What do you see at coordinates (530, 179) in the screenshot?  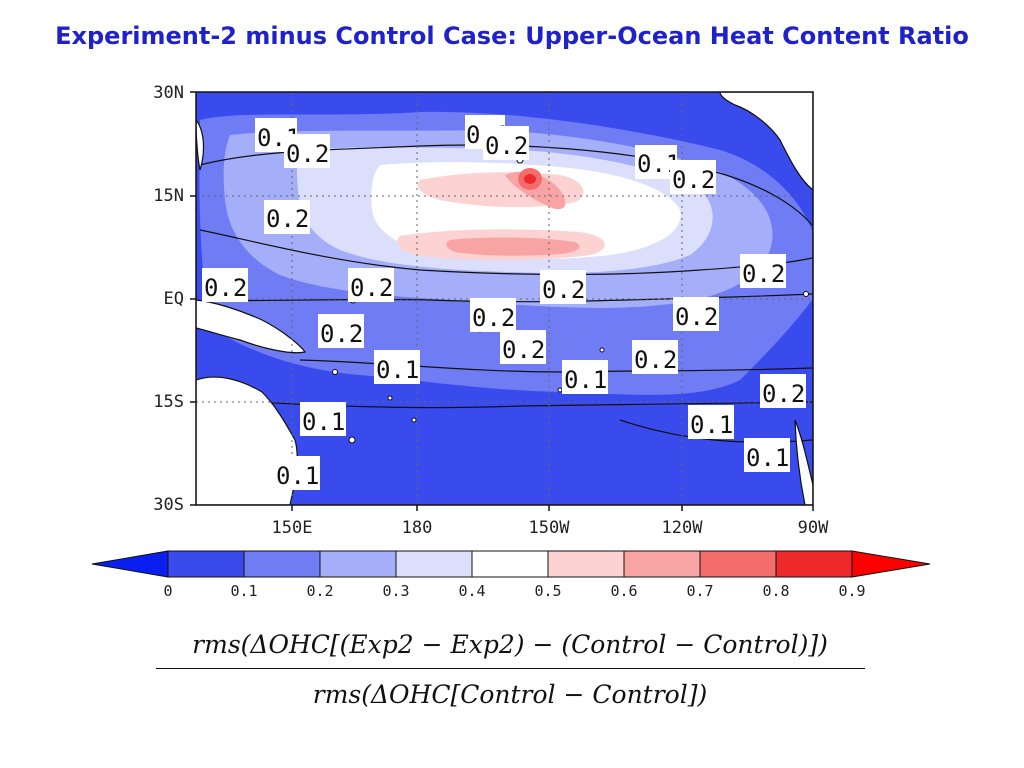 I see `maximum-core` at bounding box center [530, 179].